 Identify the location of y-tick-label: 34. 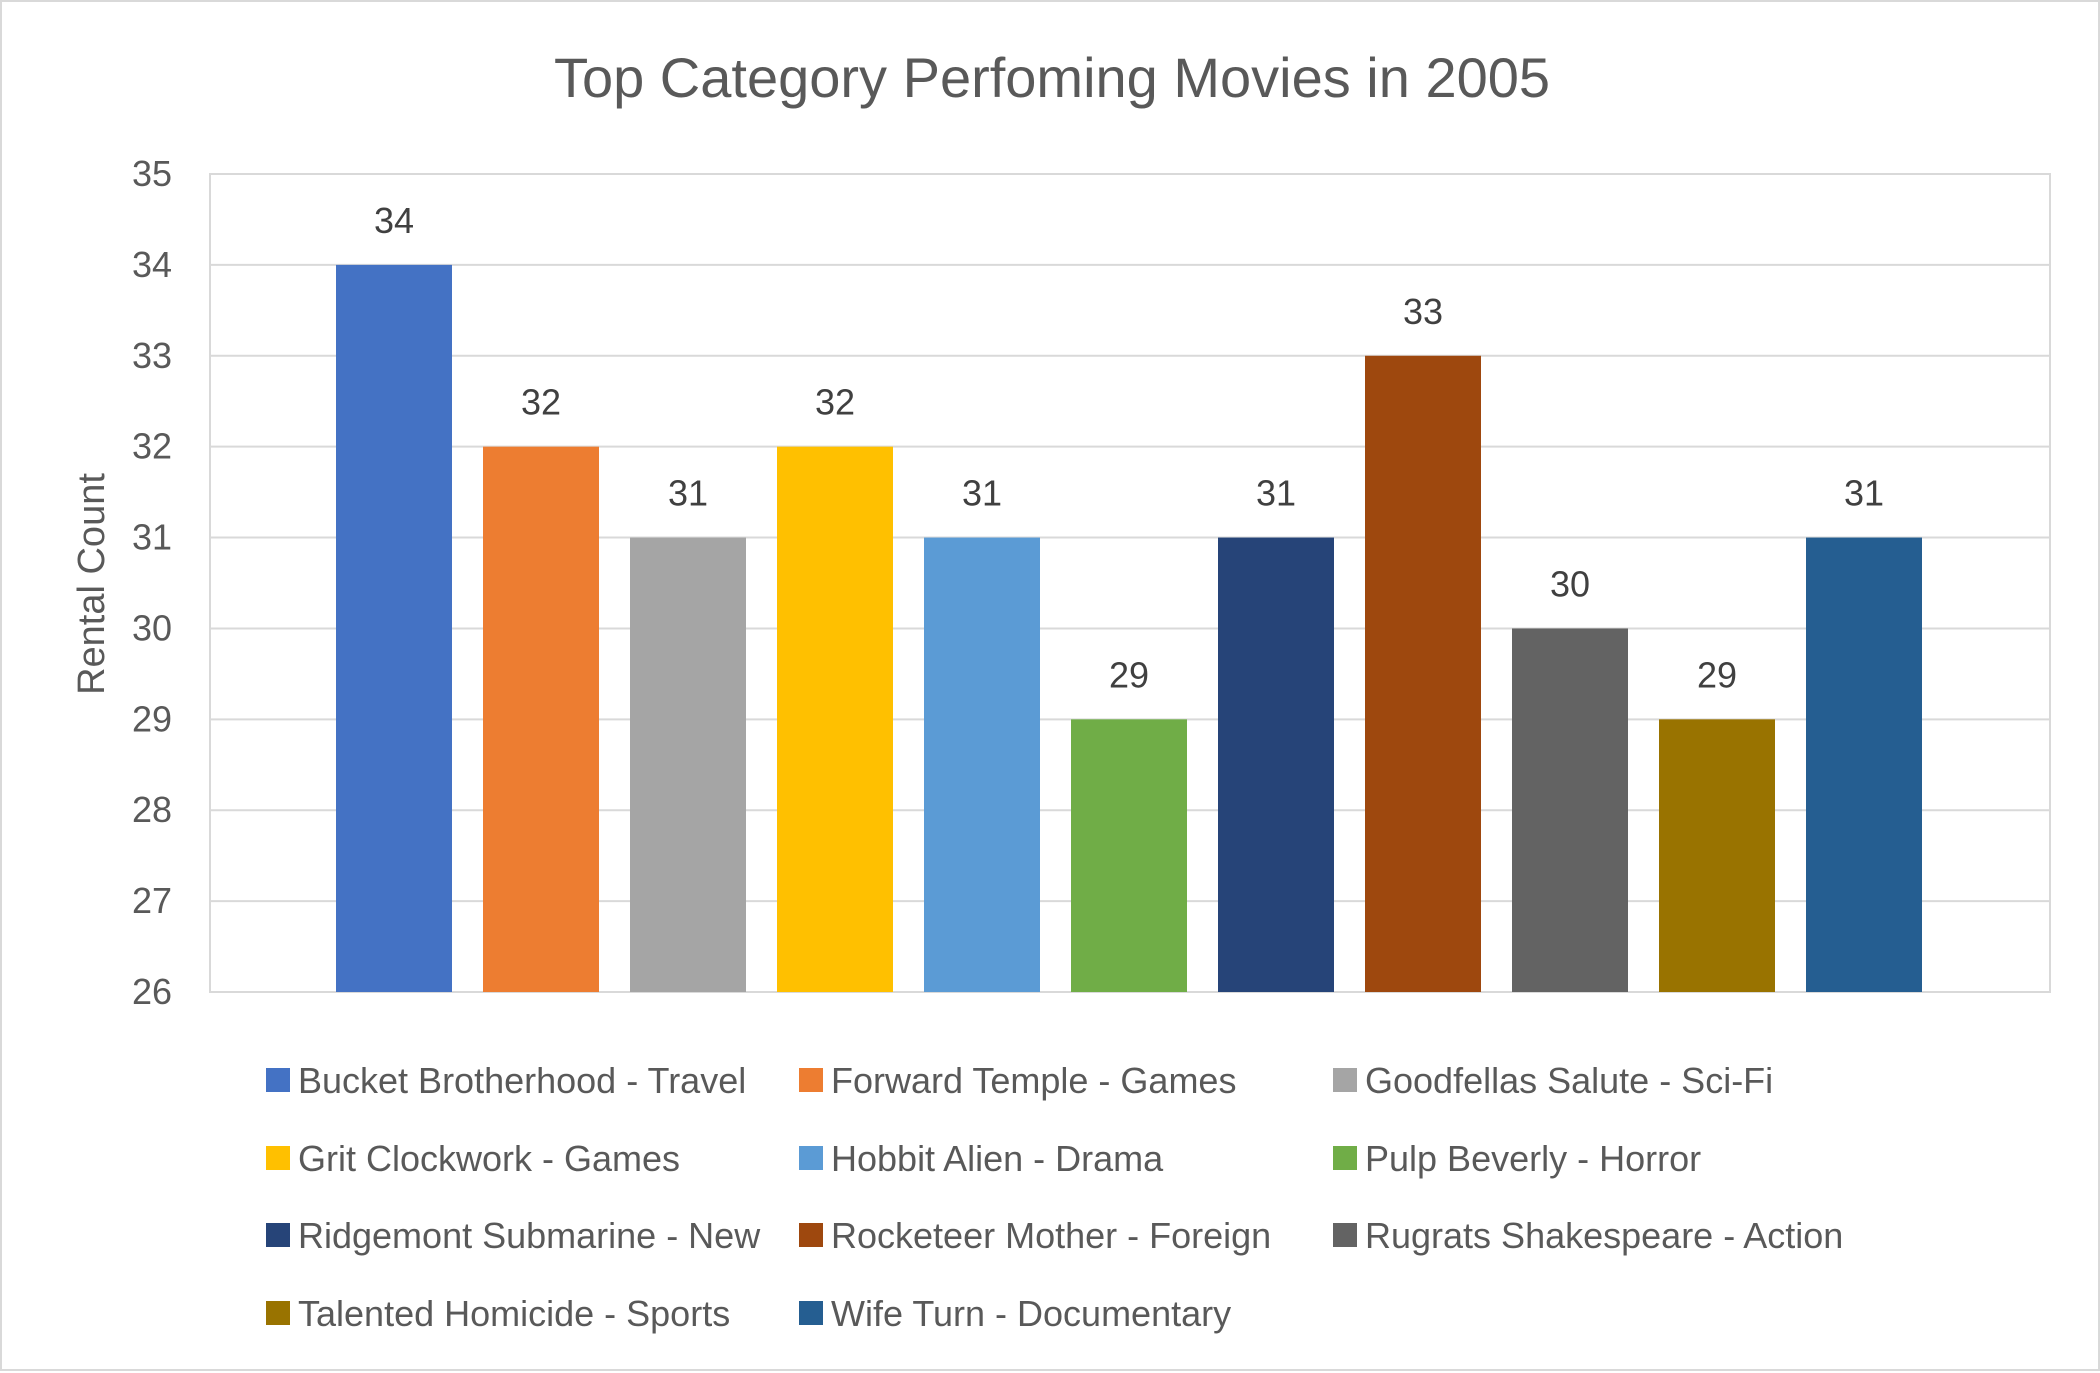
(152, 264).